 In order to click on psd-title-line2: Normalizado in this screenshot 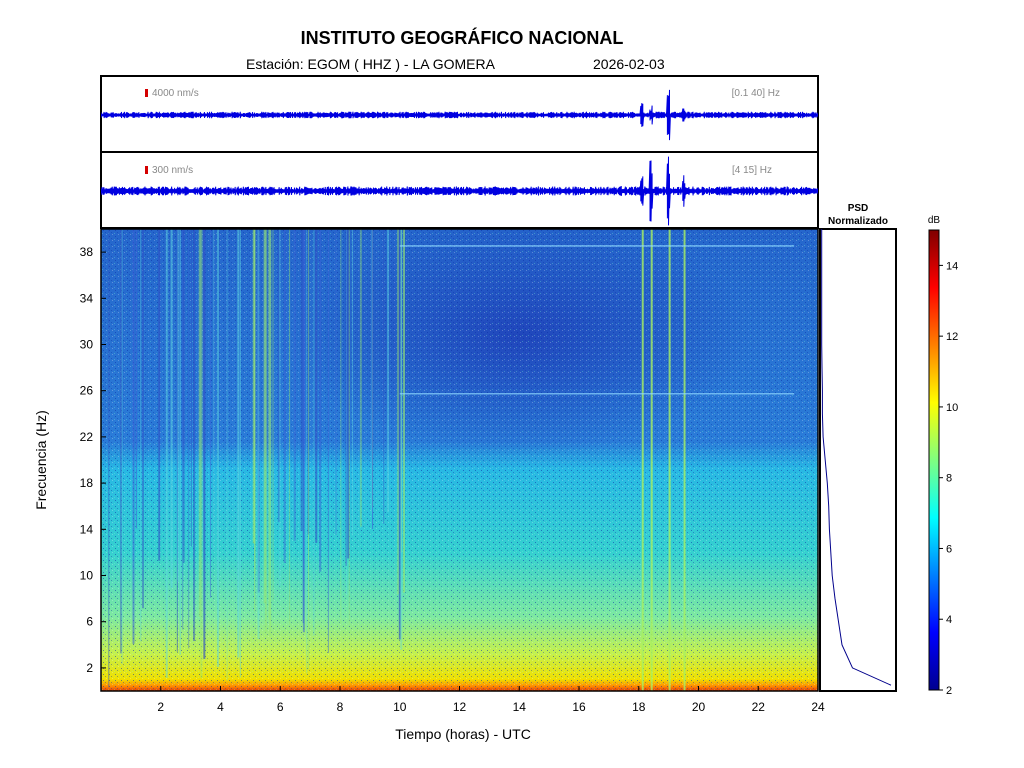, I will do `click(858, 221)`.